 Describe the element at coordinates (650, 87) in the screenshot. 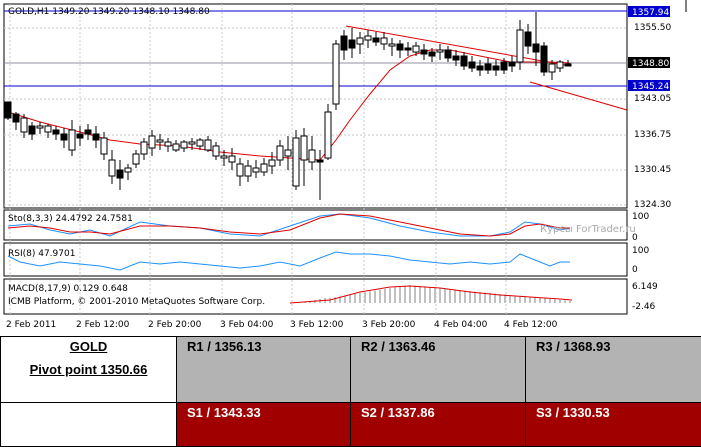

I see `price-label-lower: 1345.24` at that location.